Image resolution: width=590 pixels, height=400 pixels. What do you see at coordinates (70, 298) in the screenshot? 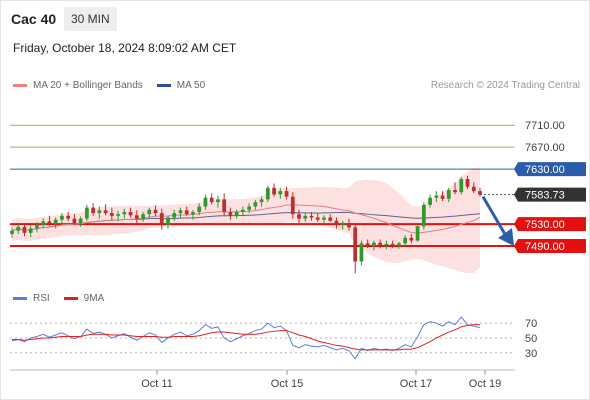
I see `legend-swatch-9ma` at bounding box center [70, 298].